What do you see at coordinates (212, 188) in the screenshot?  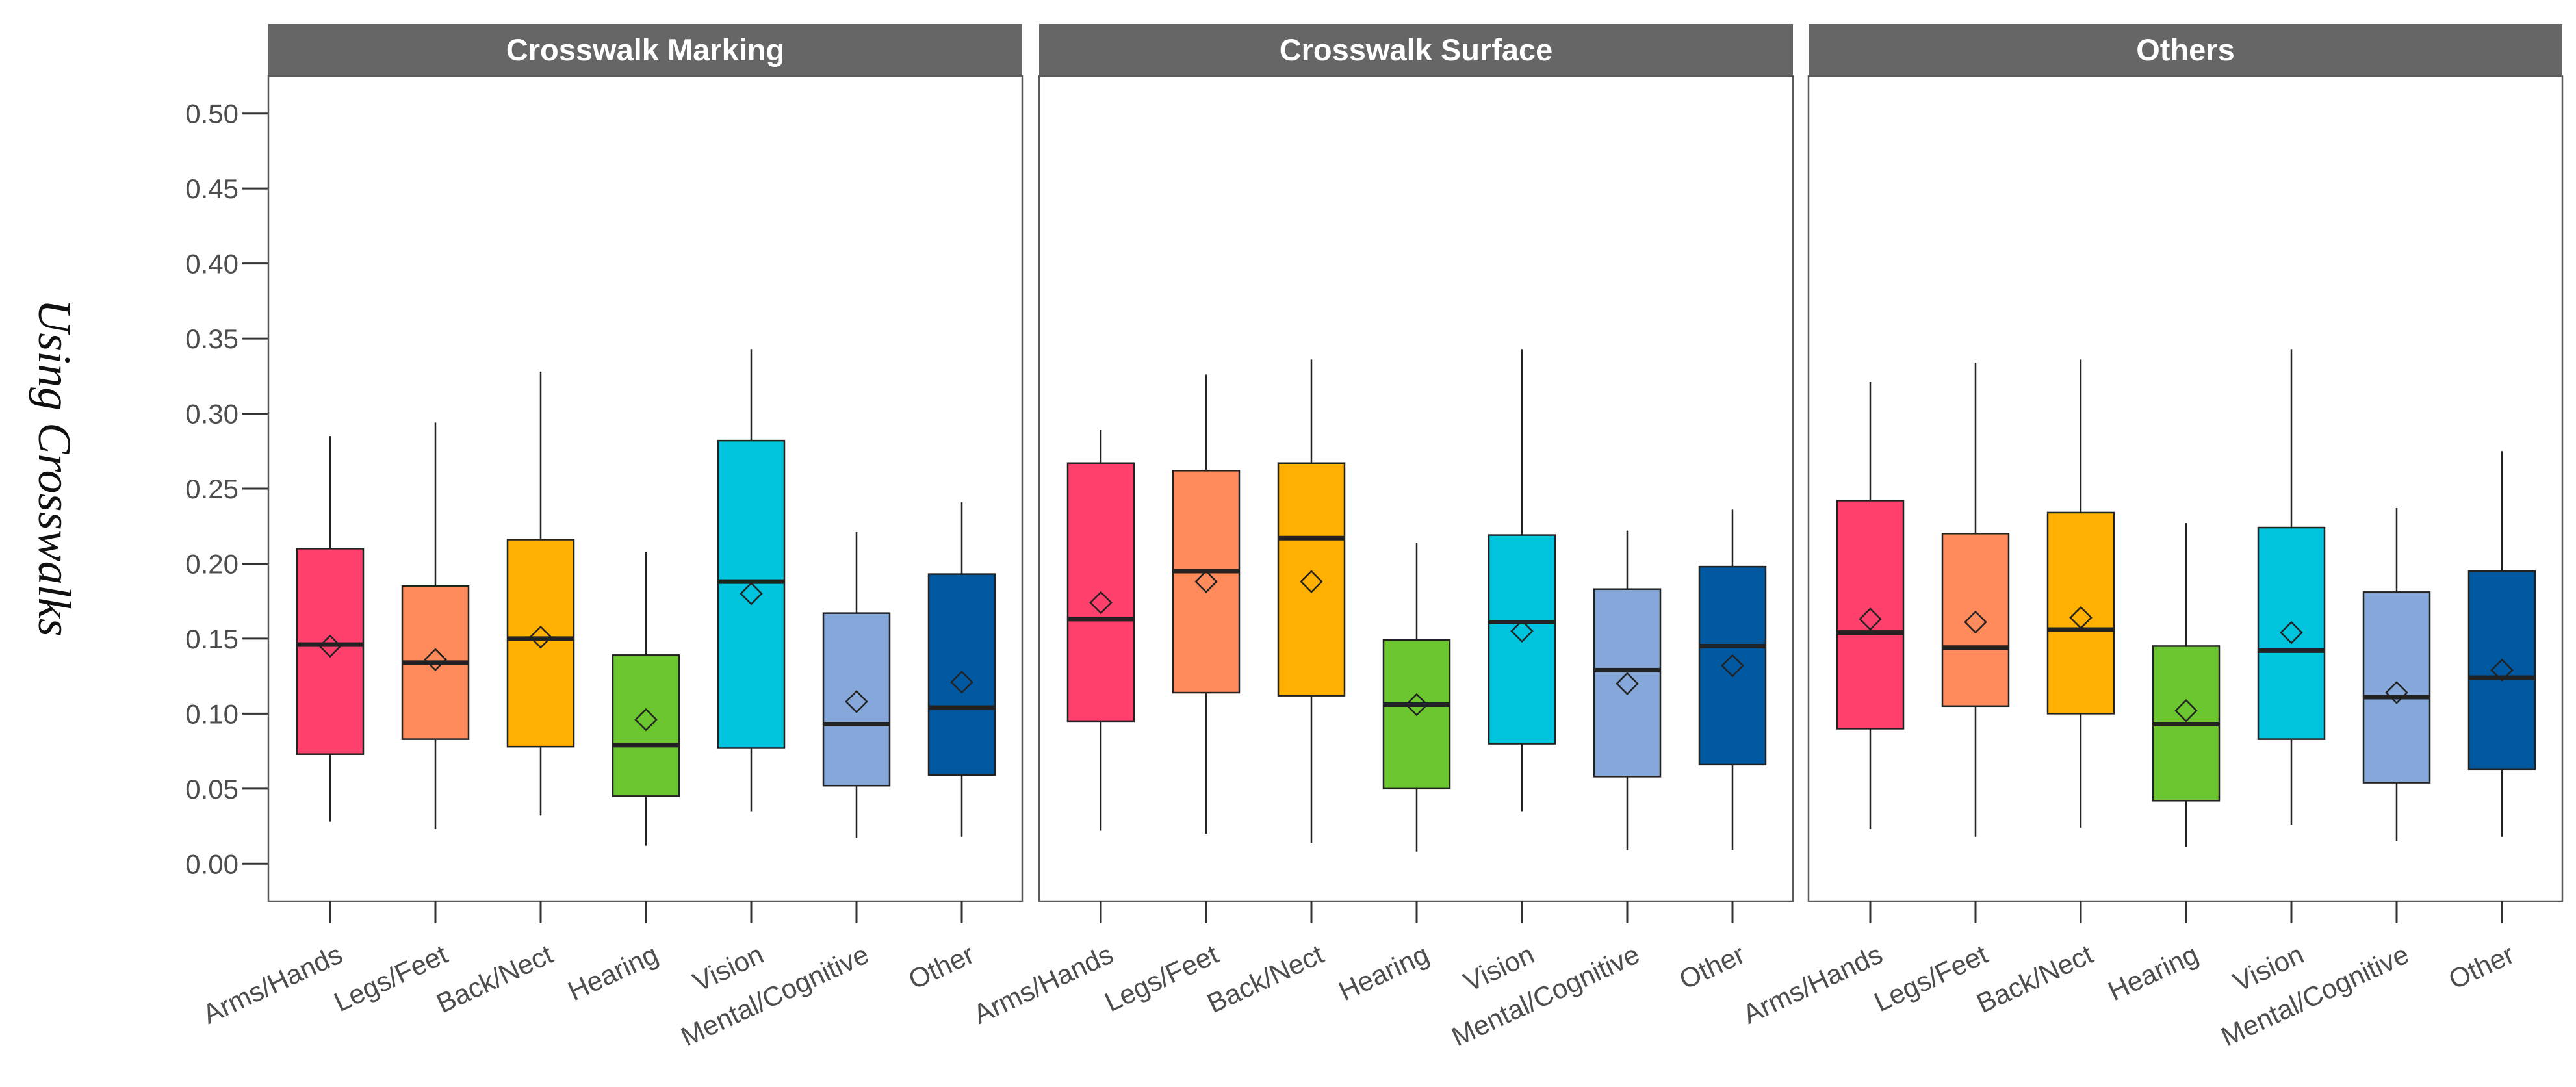 I see `y-tick-label: 0.45` at bounding box center [212, 188].